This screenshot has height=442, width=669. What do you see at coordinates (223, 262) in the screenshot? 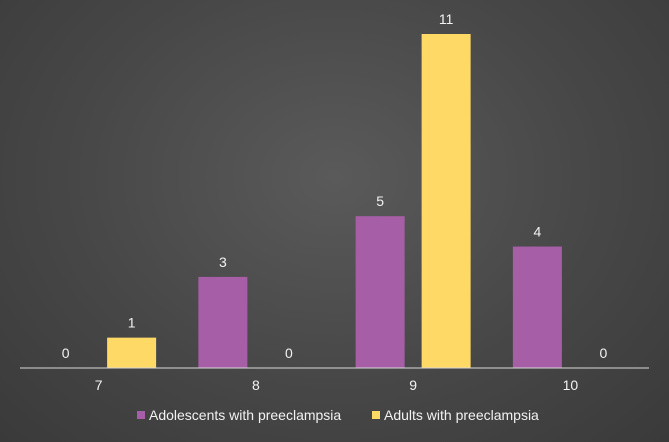
I see `data-label: 3` at bounding box center [223, 262].